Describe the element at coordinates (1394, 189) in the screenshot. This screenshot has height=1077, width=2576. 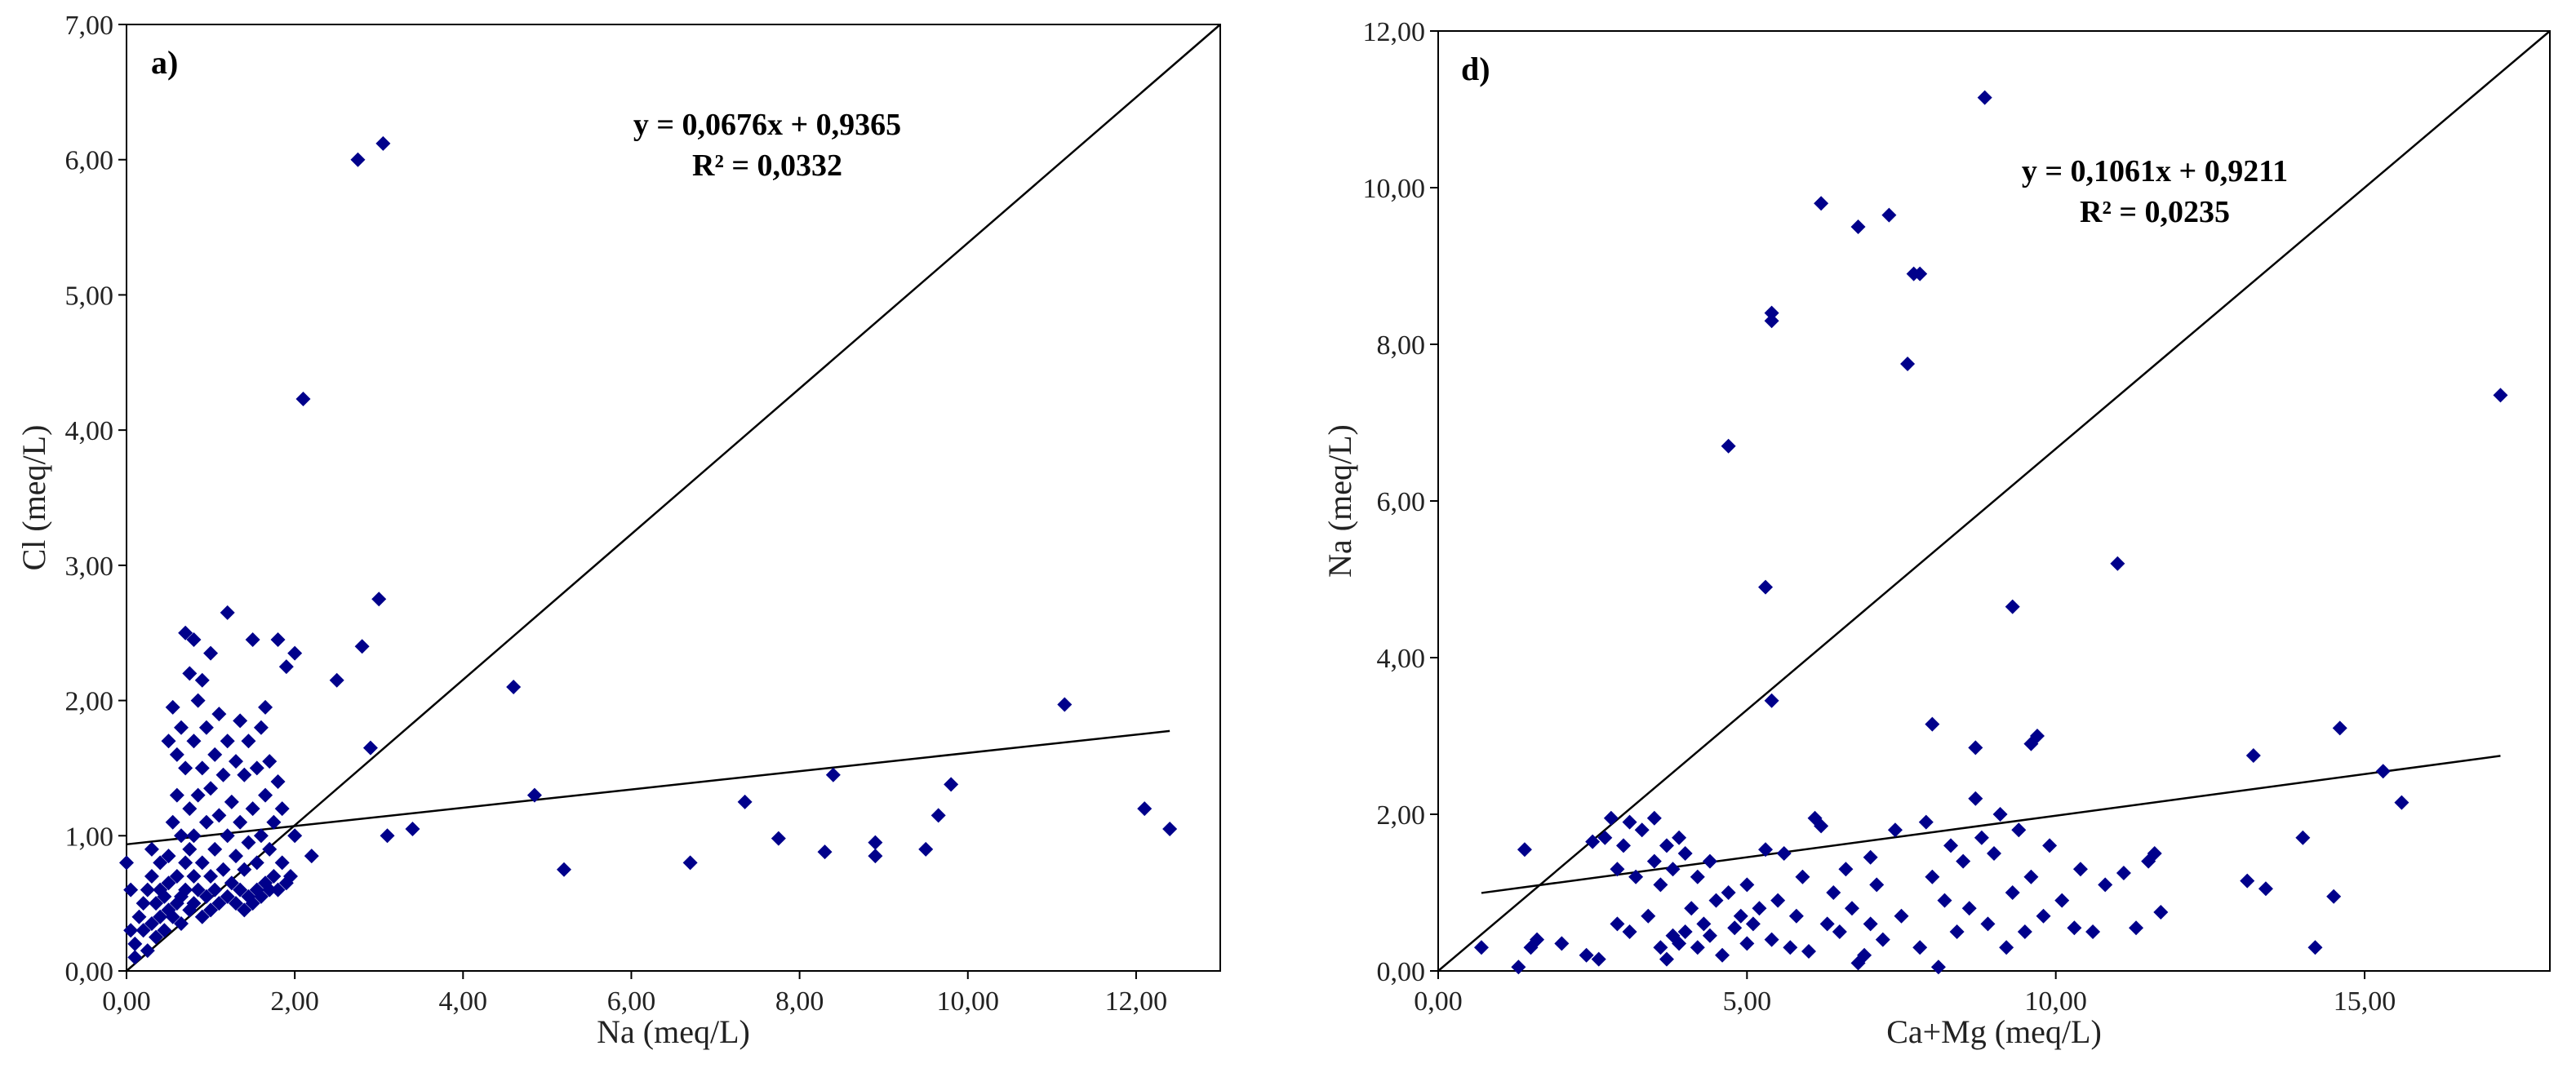
I see `y-tick-label: 10,00` at that location.